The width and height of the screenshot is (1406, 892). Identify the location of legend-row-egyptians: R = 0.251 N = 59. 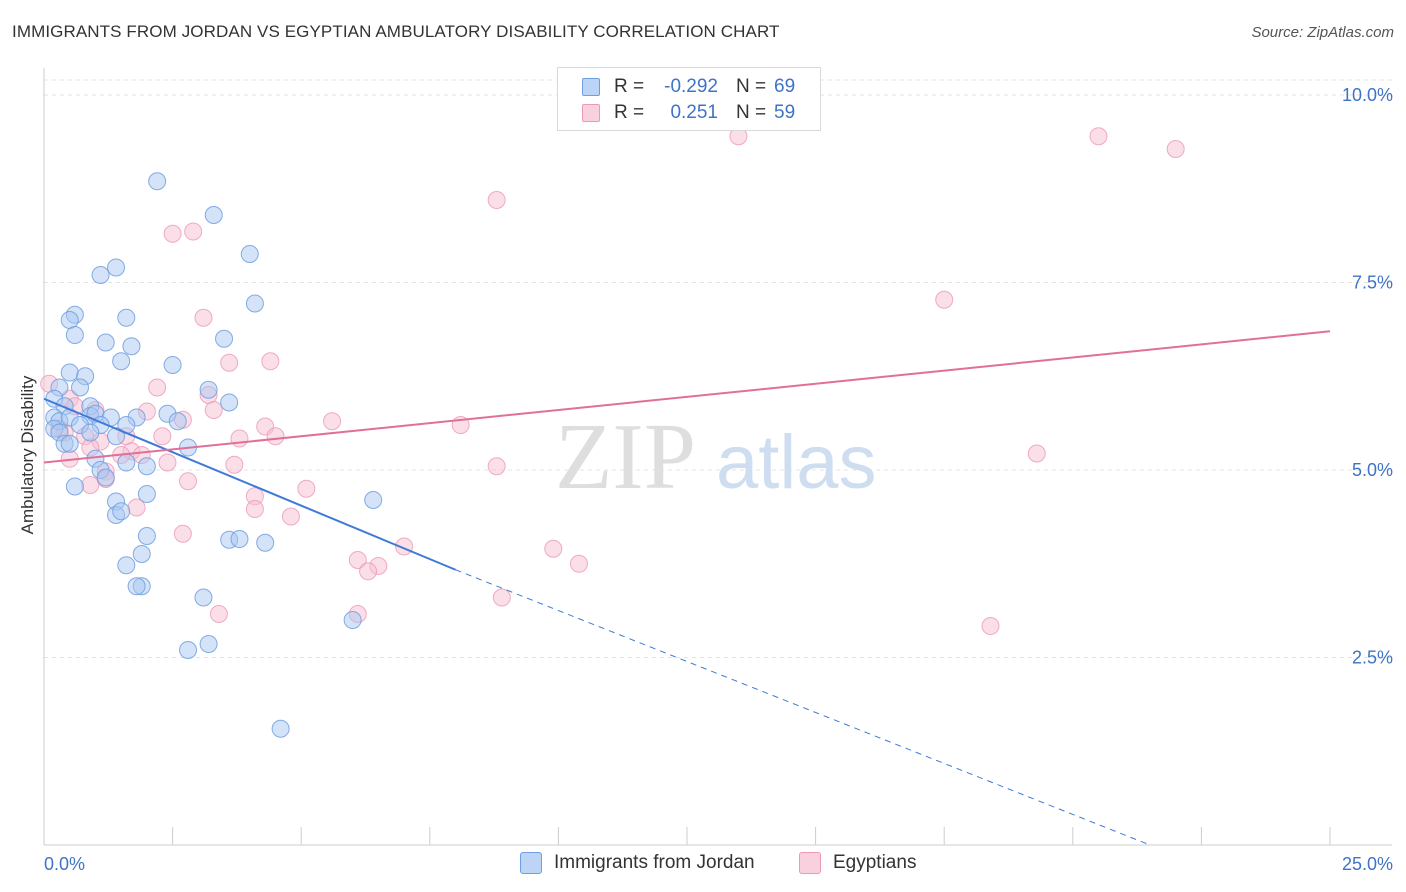
(688, 113).